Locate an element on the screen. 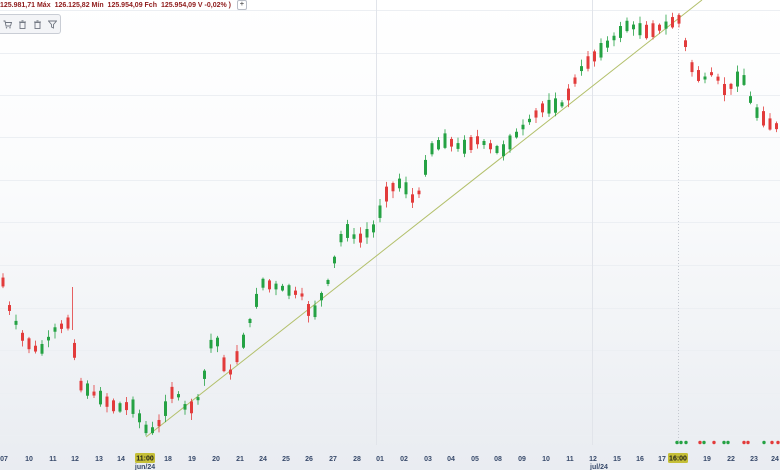  add-indicator-button: + is located at coordinates (241, 5).